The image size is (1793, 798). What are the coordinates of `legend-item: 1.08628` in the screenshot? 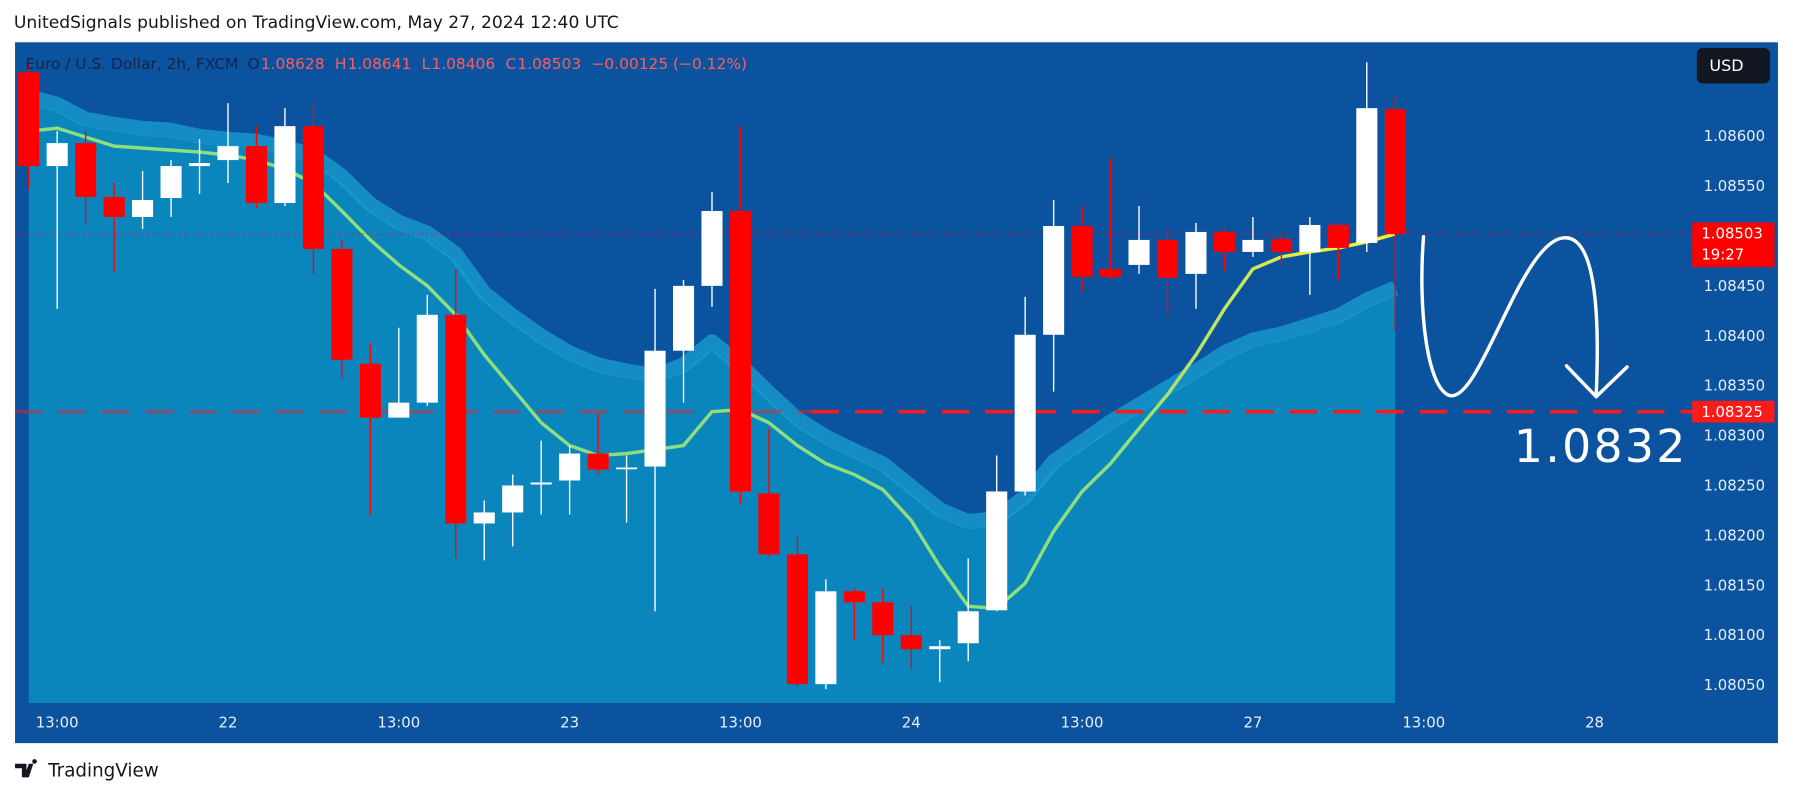 It's located at (293, 64).